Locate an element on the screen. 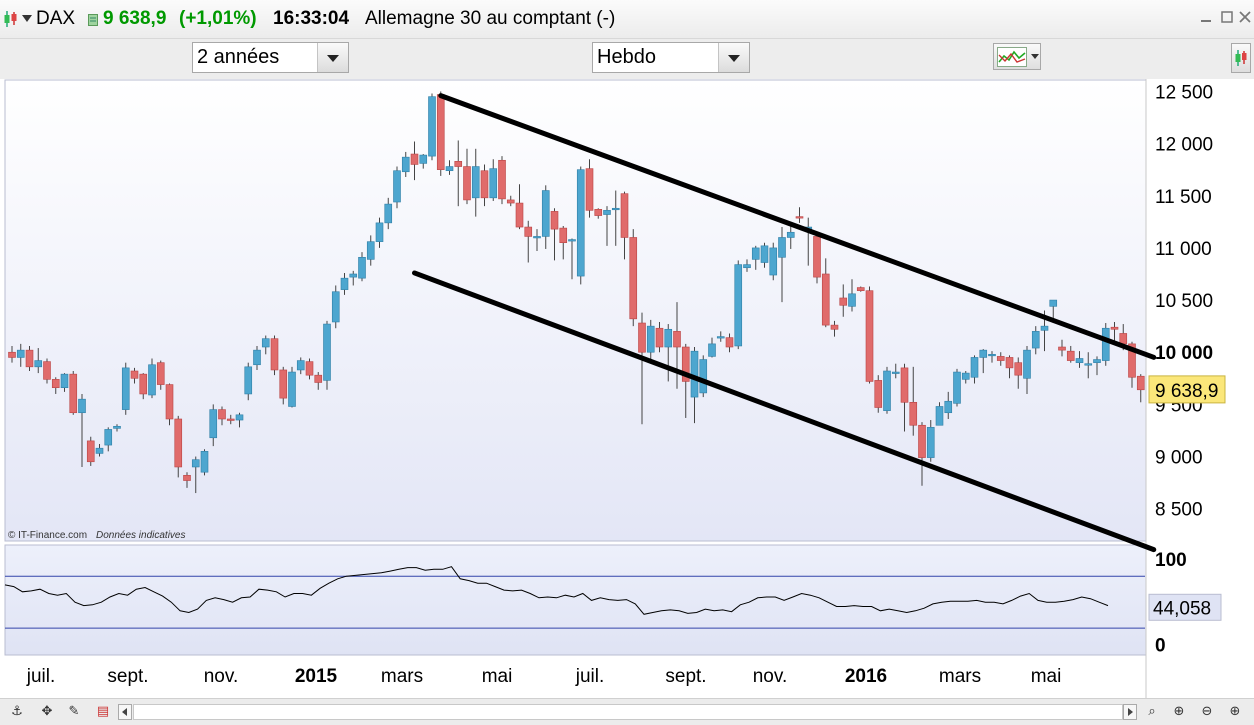 The image size is (1254, 725). oscillator-axis: 100 0 44,058 is located at coordinates (1185, 603).